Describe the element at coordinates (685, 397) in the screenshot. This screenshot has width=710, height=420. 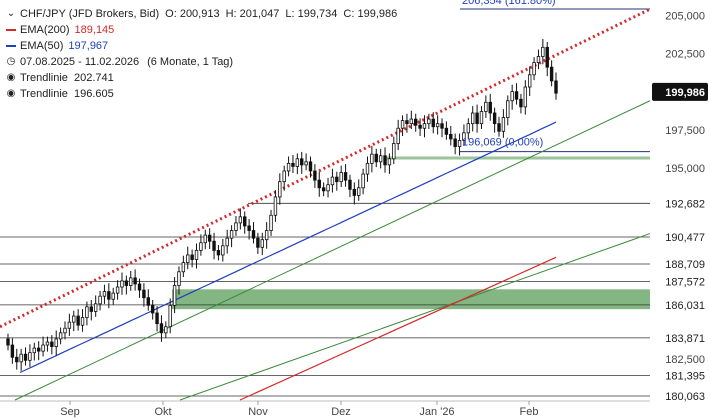
I see `level-label: 180,063` at that location.